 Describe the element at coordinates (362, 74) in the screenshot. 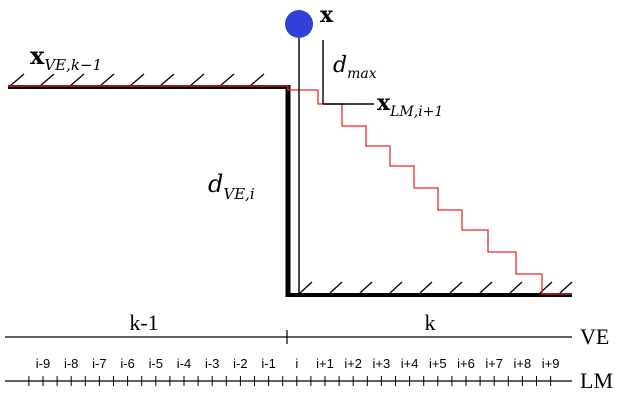

I see `dmax-sub: max` at that location.